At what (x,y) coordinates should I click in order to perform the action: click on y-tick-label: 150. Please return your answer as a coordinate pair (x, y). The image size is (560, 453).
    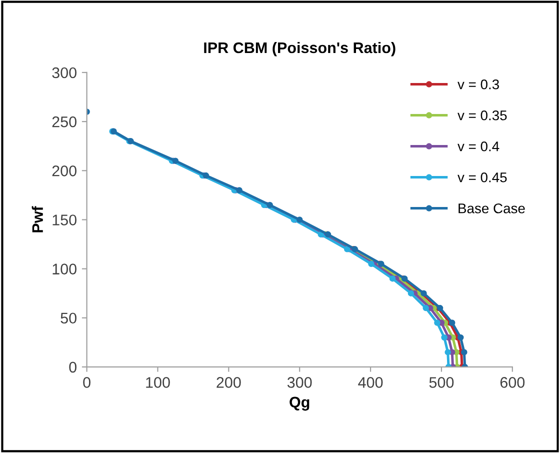
    Looking at the image, I should click on (64, 220).